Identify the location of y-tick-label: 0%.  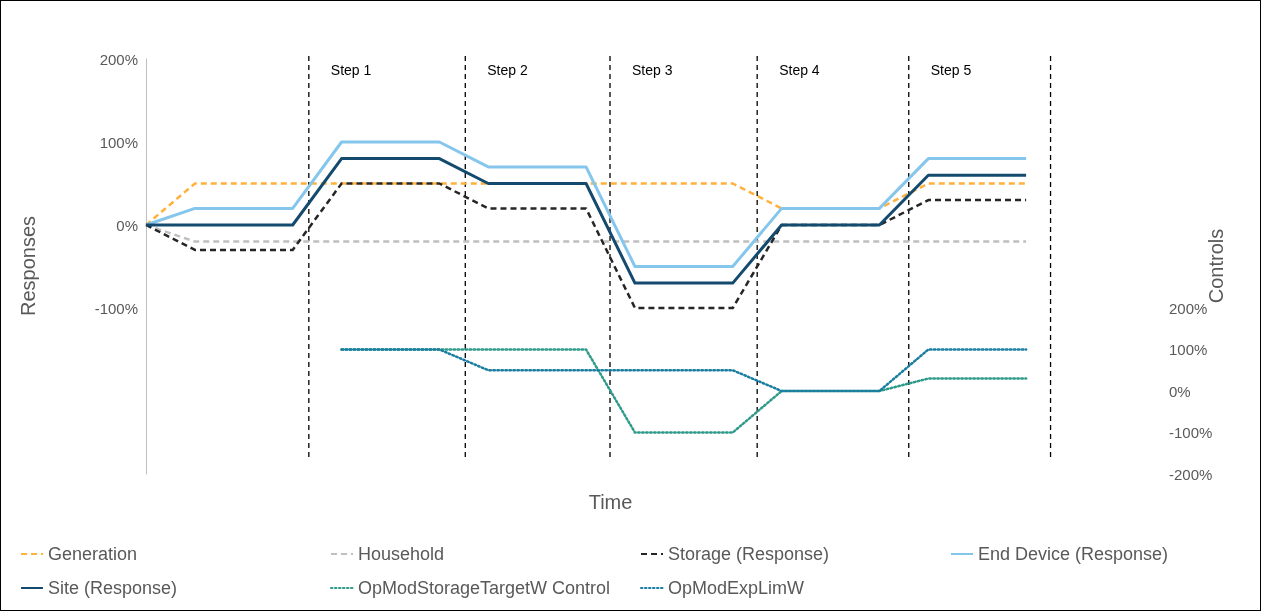
(127, 225).